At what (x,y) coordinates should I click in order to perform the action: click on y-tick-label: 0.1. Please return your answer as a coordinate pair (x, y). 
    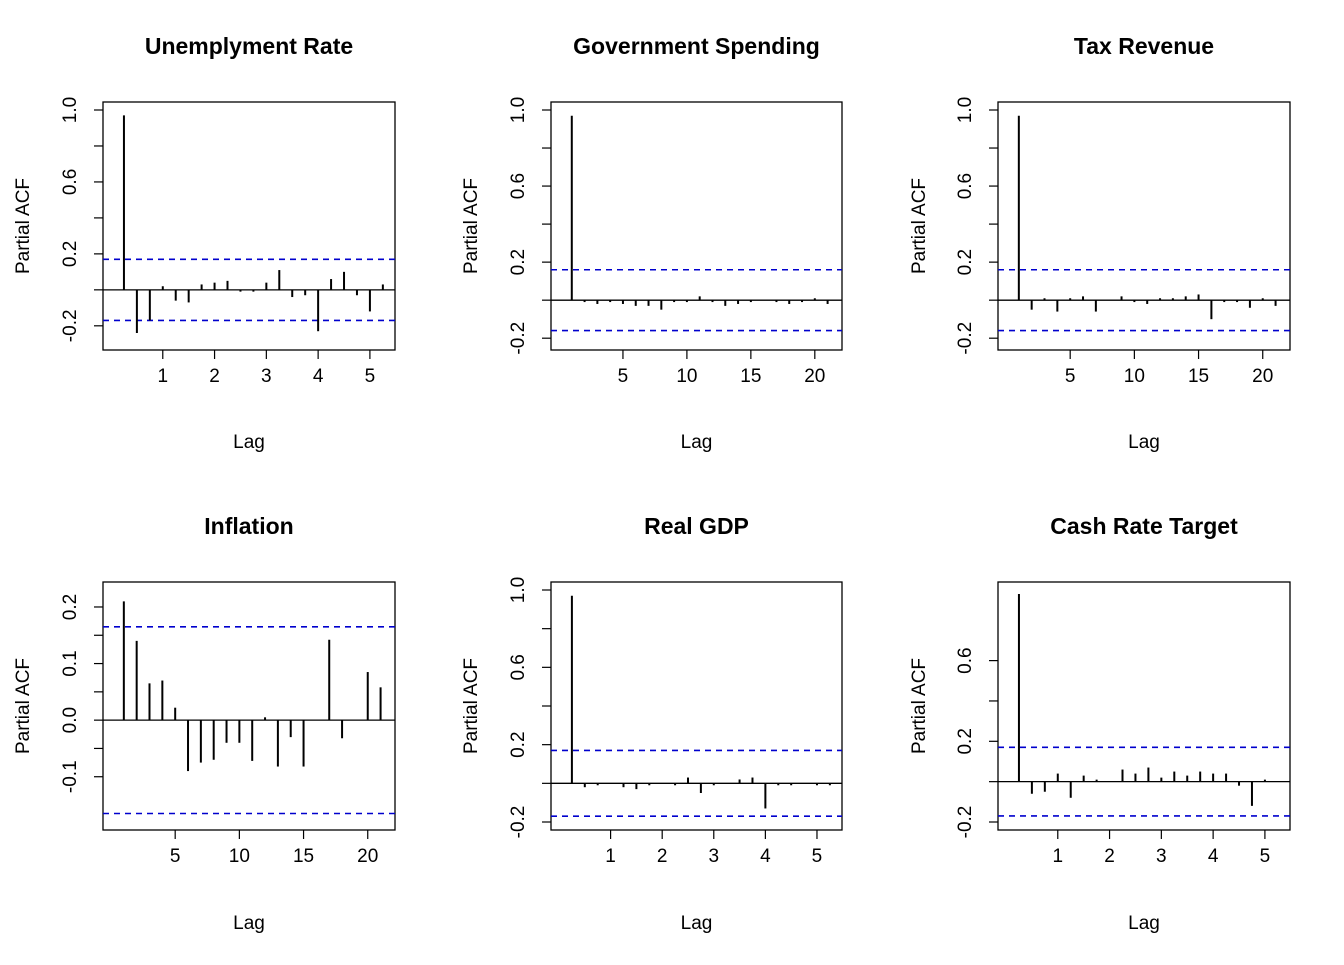
    Looking at the image, I should click on (70, 663).